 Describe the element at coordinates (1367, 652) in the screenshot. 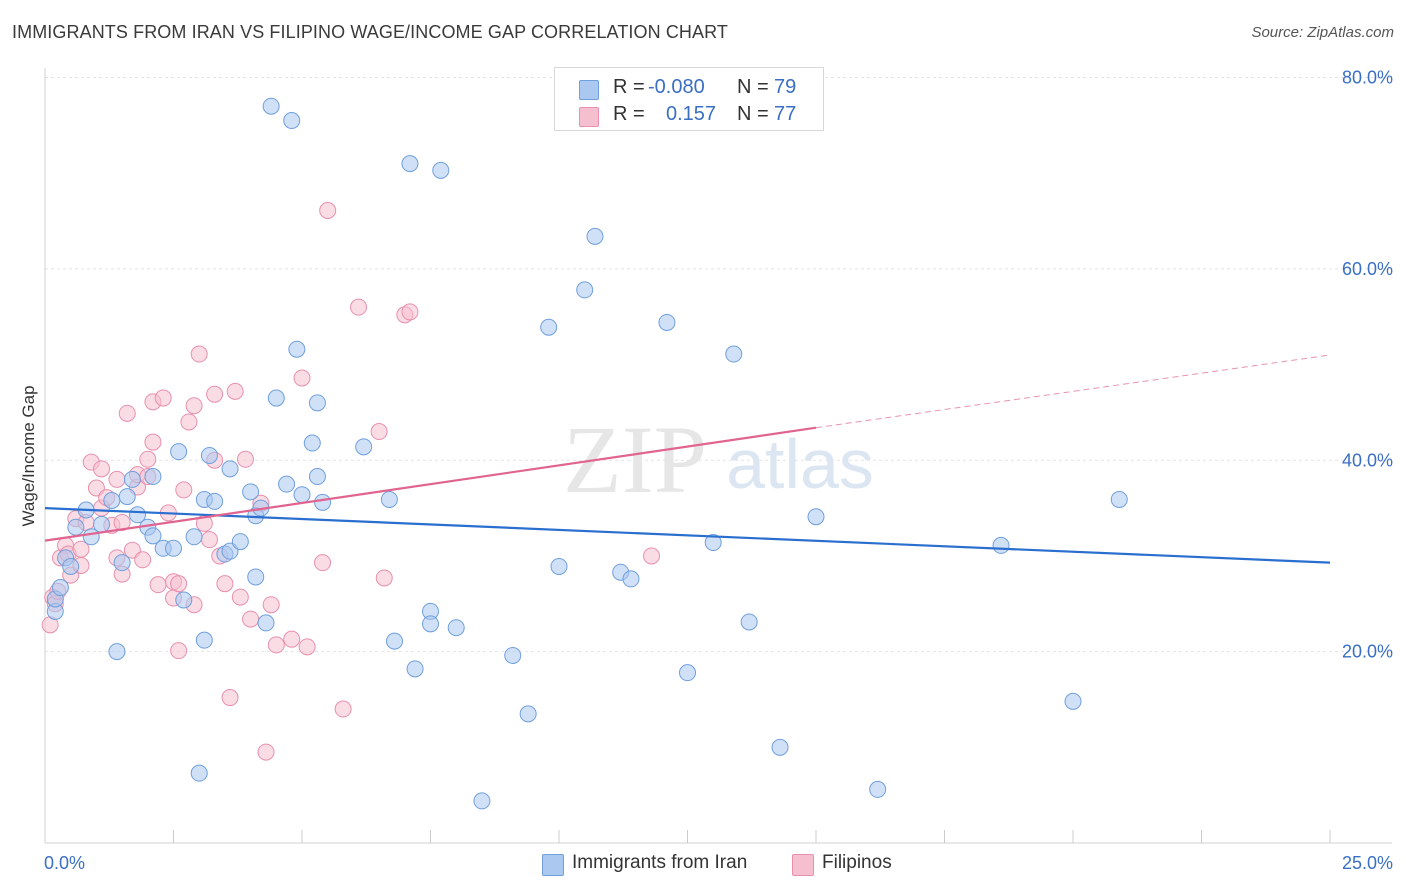

I see `y-tick-label: 20.0%` at that location.